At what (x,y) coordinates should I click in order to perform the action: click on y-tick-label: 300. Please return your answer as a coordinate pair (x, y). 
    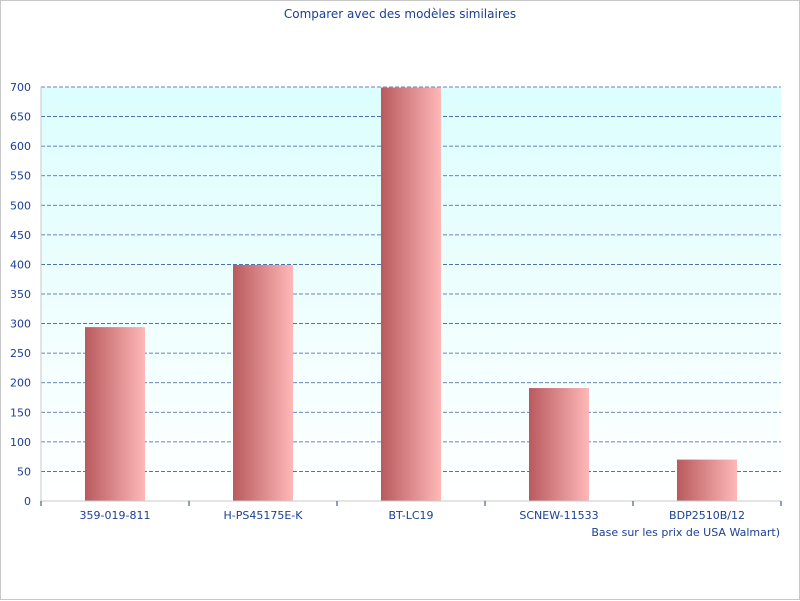
    Looking at the image, I should click on (20, 324).